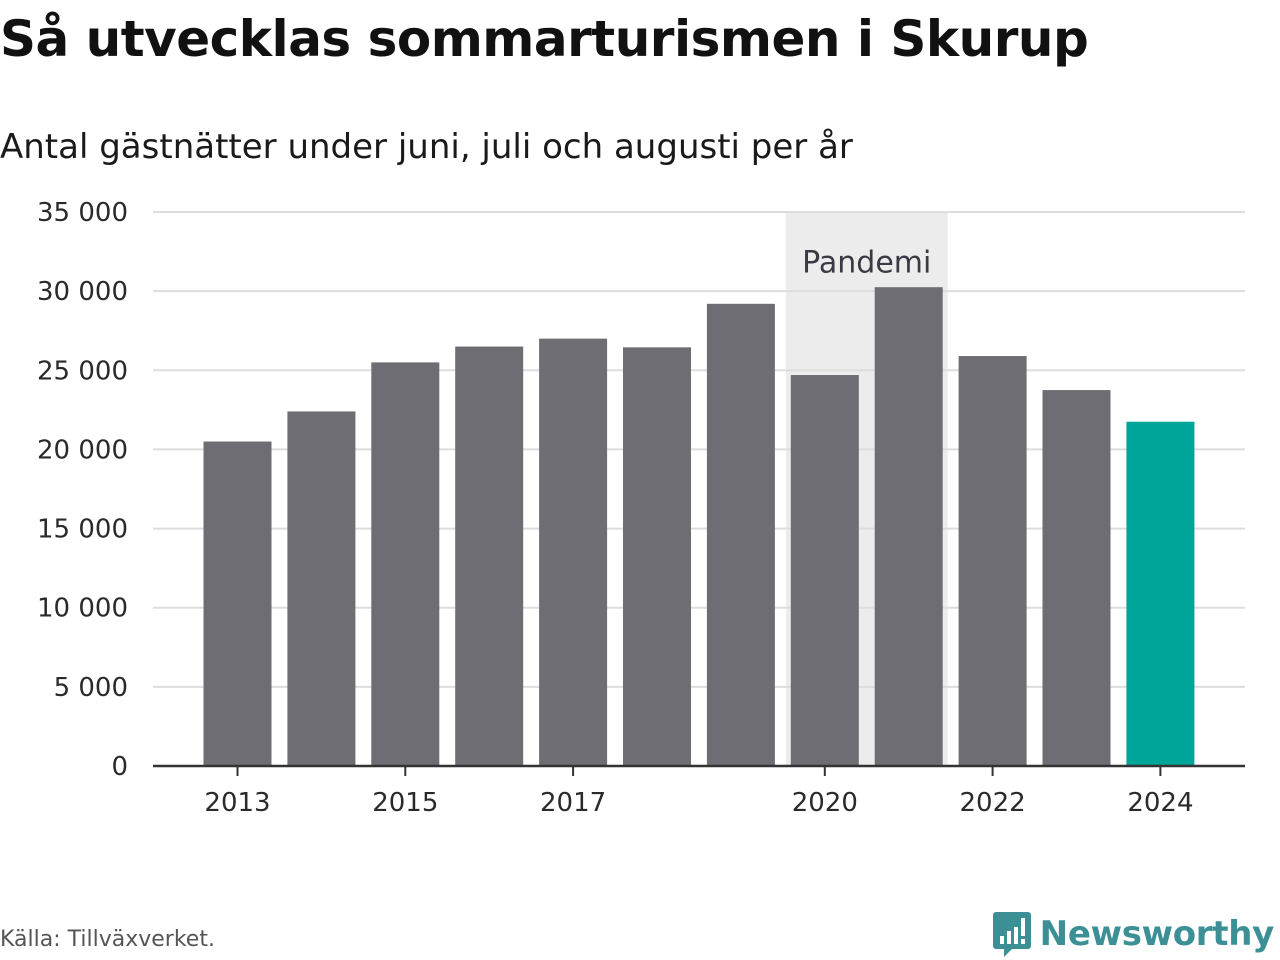 The image size is (1280, 960). Describe the element at coordinates (825, 803) in the screenshot. I see `x-tick-label: 2020` at that location.